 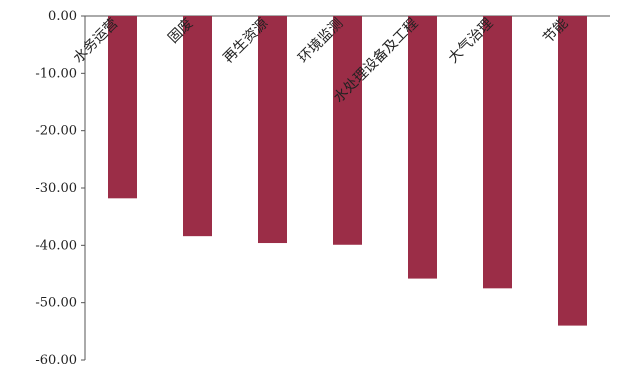 I want to click on y-tick-label: -40.00, so click(x=56, y=245).